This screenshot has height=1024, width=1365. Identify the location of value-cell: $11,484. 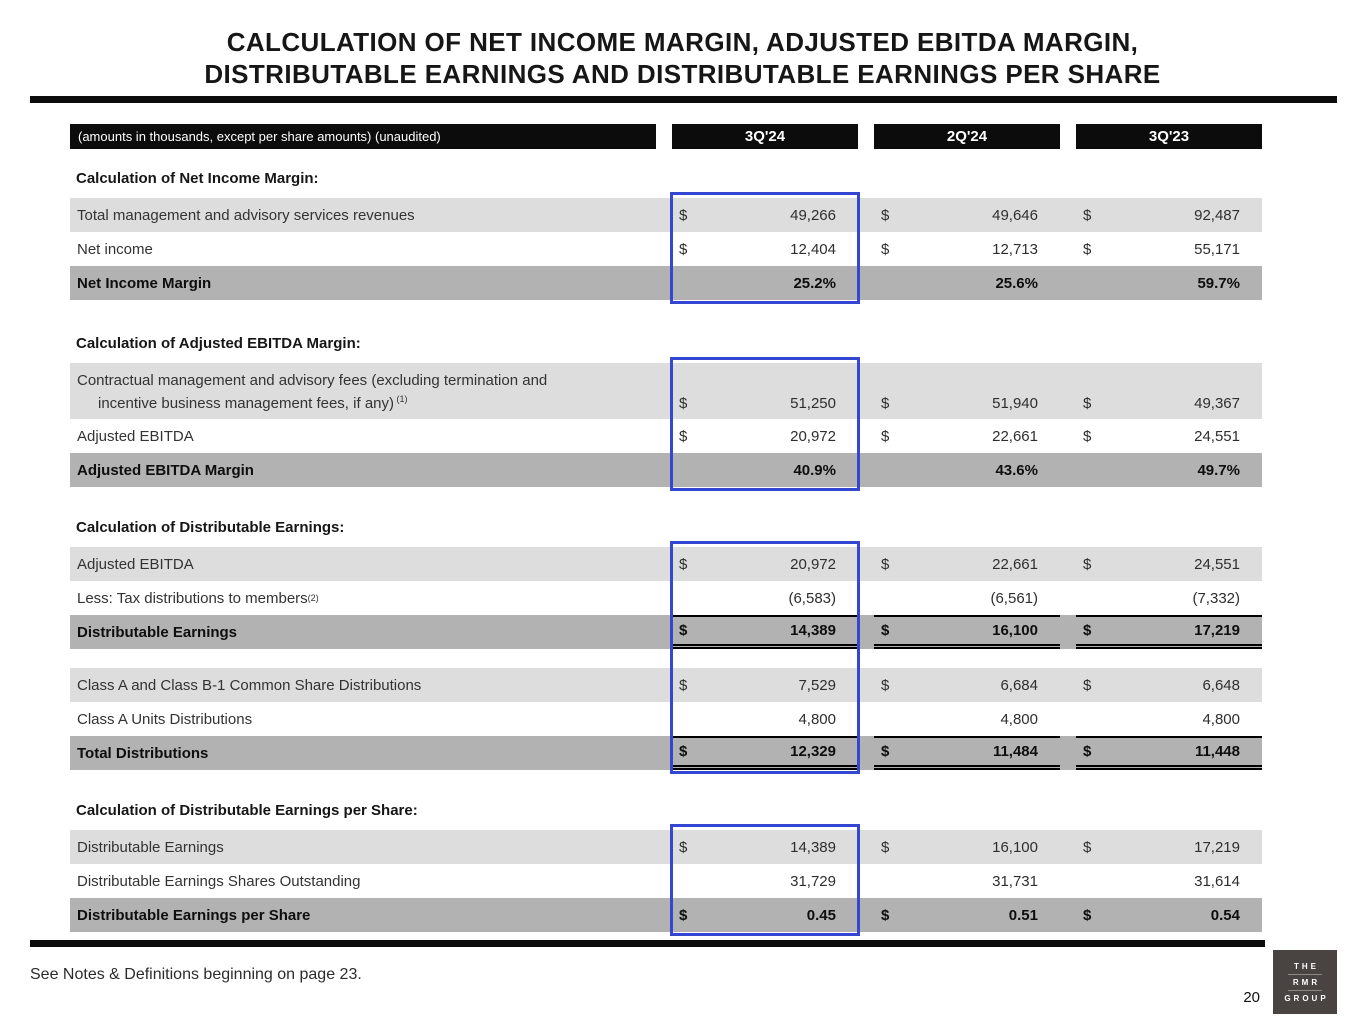
(967, 753).